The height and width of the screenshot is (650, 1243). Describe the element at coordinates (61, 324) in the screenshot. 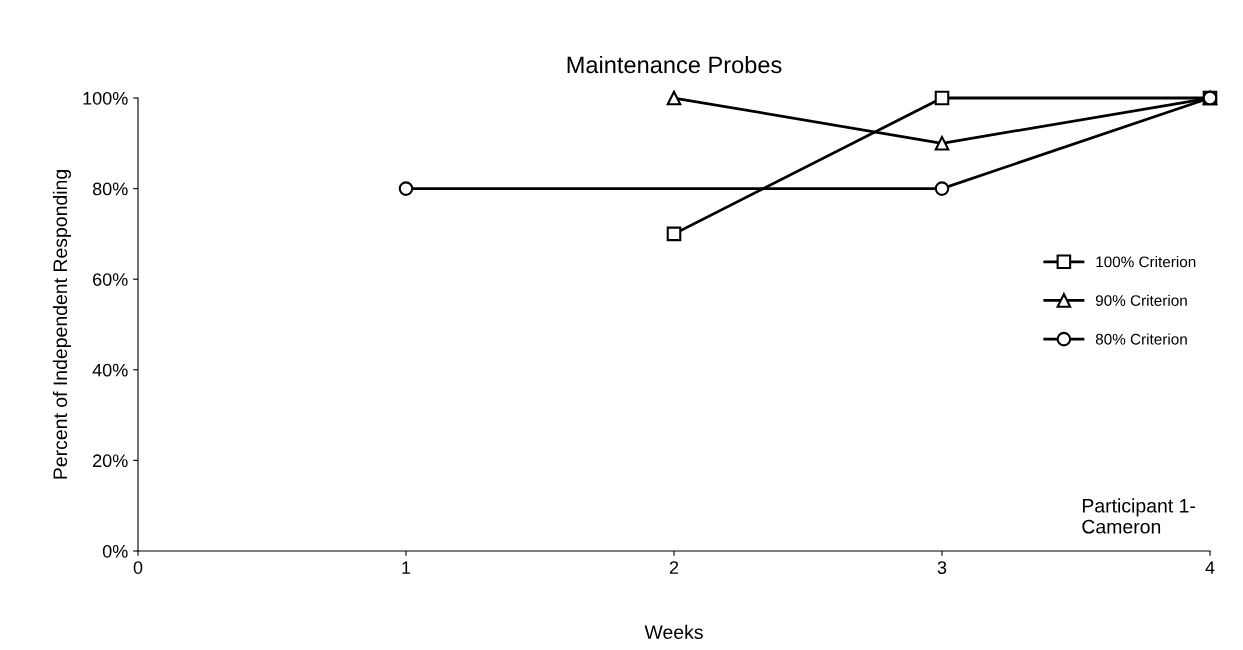

I see `y-axis-title: Percent of Independent Responding` at that location.